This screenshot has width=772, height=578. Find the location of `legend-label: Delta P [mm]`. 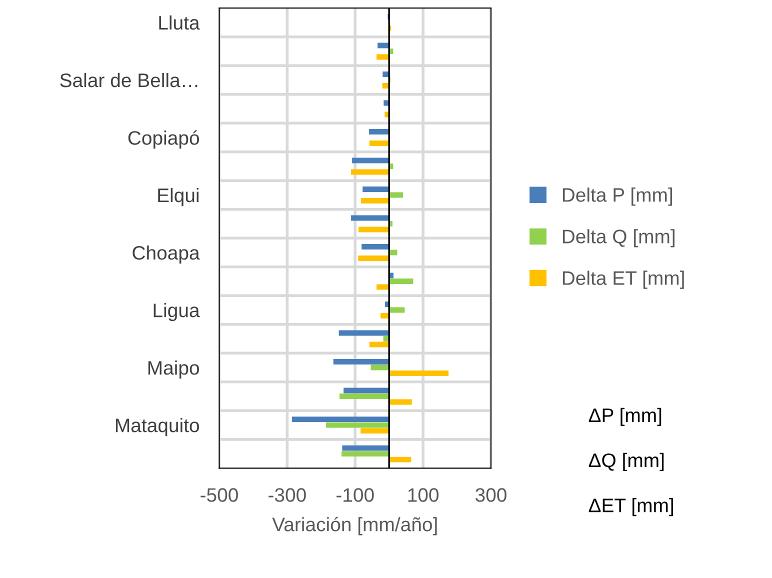

legend-label: Delta P [mm] is located at coordinates (617, 197).